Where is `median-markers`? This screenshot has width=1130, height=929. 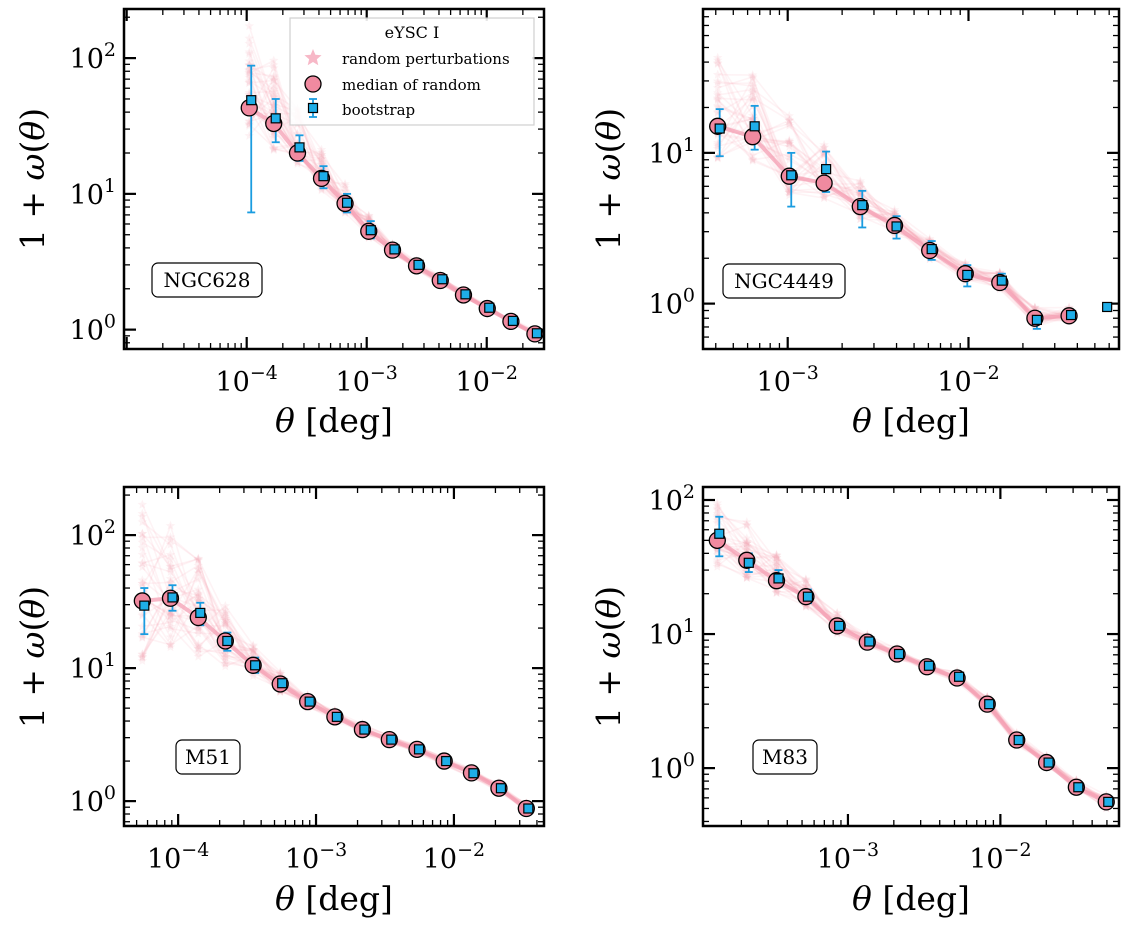
median-markers is located at coordinates (334, 703).